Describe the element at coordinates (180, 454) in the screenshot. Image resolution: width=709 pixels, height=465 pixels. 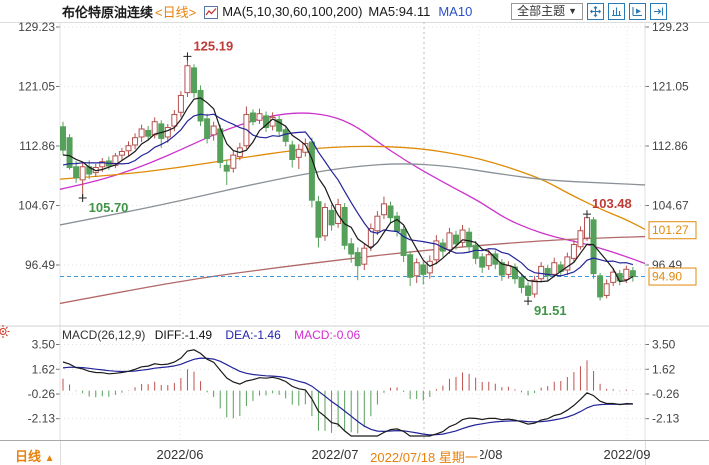
I see `month-label: 2022/06` at that location.